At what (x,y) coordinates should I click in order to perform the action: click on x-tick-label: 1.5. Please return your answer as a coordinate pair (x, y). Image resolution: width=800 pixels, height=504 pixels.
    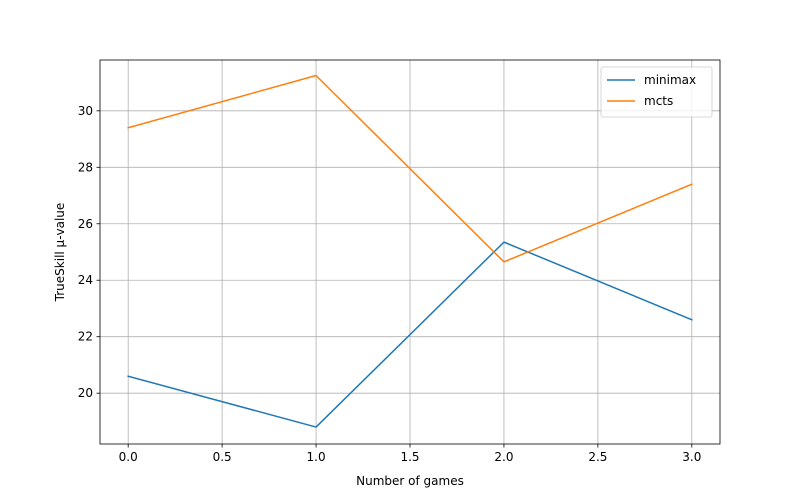
    Looking at the image, I should click on (409, 457).